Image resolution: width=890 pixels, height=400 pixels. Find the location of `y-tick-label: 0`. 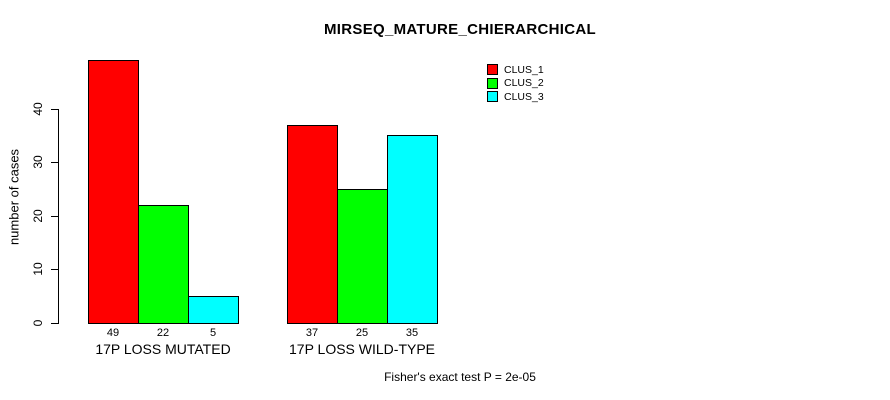

y-tick-label: 0 is located at coordinates (38, 323).